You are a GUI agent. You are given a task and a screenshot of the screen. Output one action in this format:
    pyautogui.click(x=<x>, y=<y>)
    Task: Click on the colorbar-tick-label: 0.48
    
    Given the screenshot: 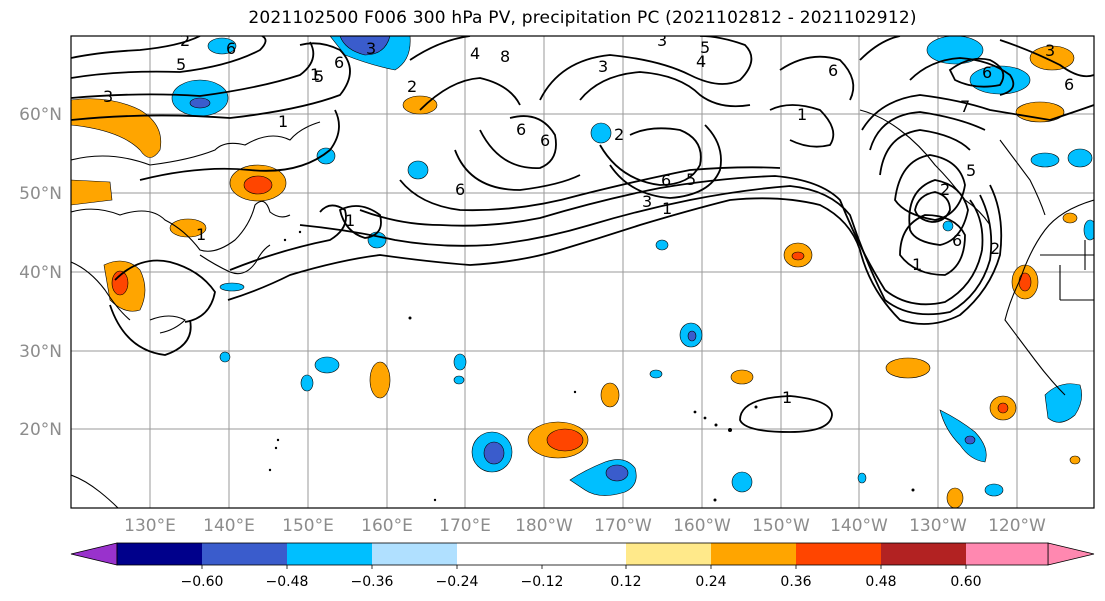 What is the action you would take?
    pyautogui.click(x=880, y=582)
    